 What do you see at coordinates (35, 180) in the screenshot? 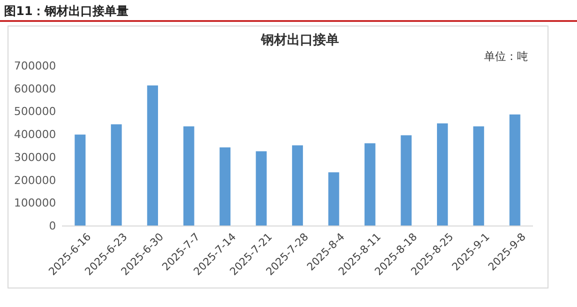
I see `y-tick-label: 200000` at bounding box center [35, 180].